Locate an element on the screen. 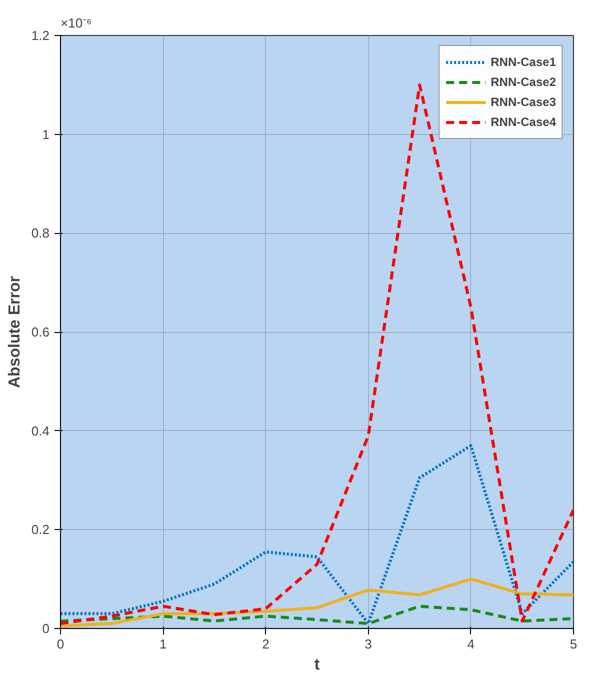  x-tick-label: 2 is located at coordinates (266, 644).